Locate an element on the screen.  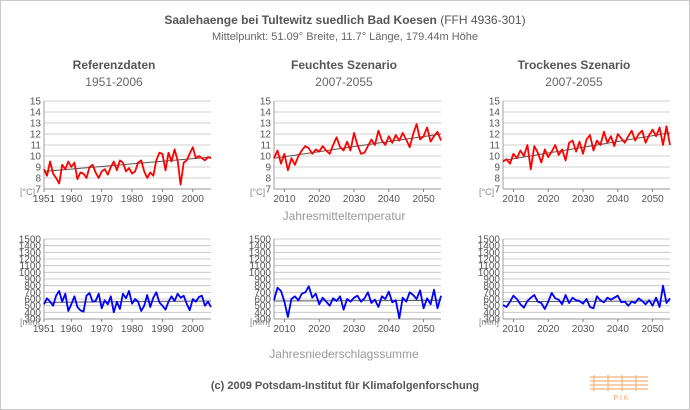
pik-logo: P I K is located at coordinates (619, 388).